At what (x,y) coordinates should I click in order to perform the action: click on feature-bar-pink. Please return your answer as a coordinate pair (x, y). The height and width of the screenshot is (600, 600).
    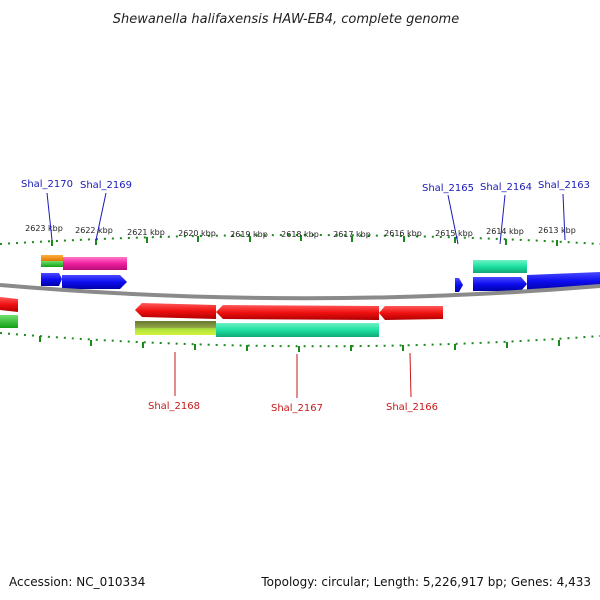
    Looking at the image, I should click on (95, 263).